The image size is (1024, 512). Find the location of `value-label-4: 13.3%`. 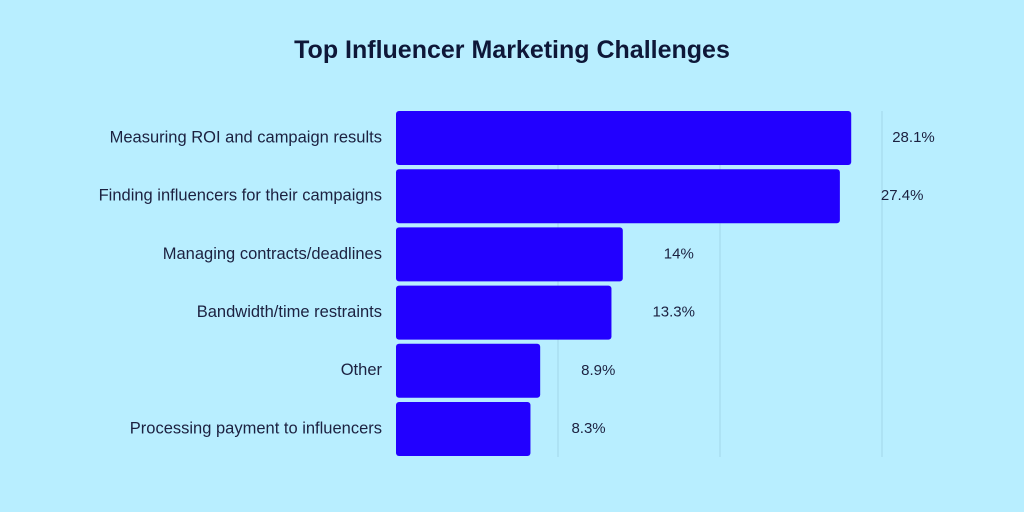

value-label-4: 13.3% is located at coordinates (673, 312).